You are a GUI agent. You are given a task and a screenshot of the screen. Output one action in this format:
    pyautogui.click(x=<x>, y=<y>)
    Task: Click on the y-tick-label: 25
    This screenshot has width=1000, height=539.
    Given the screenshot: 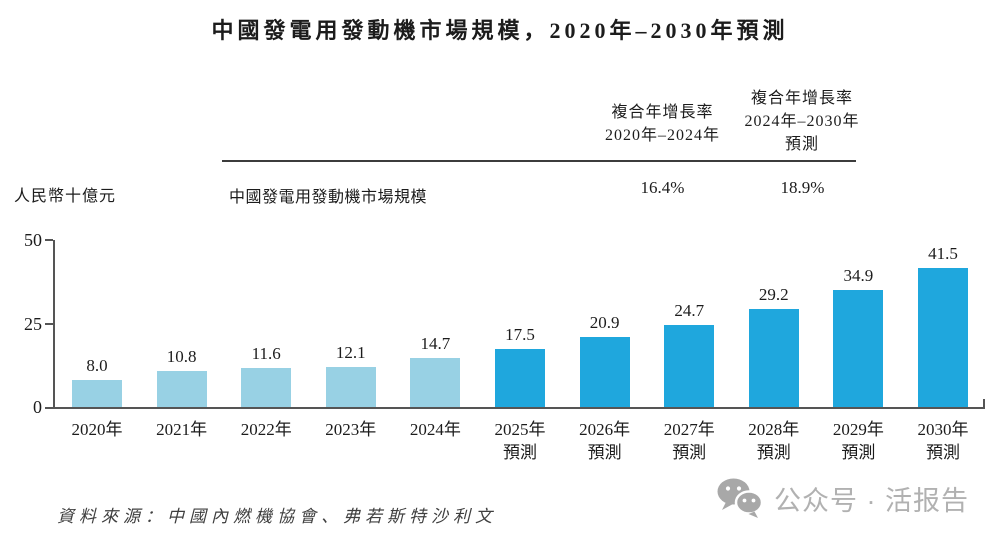 What is the action you would take?
    pyautogui.click(x=33, y=323)
    